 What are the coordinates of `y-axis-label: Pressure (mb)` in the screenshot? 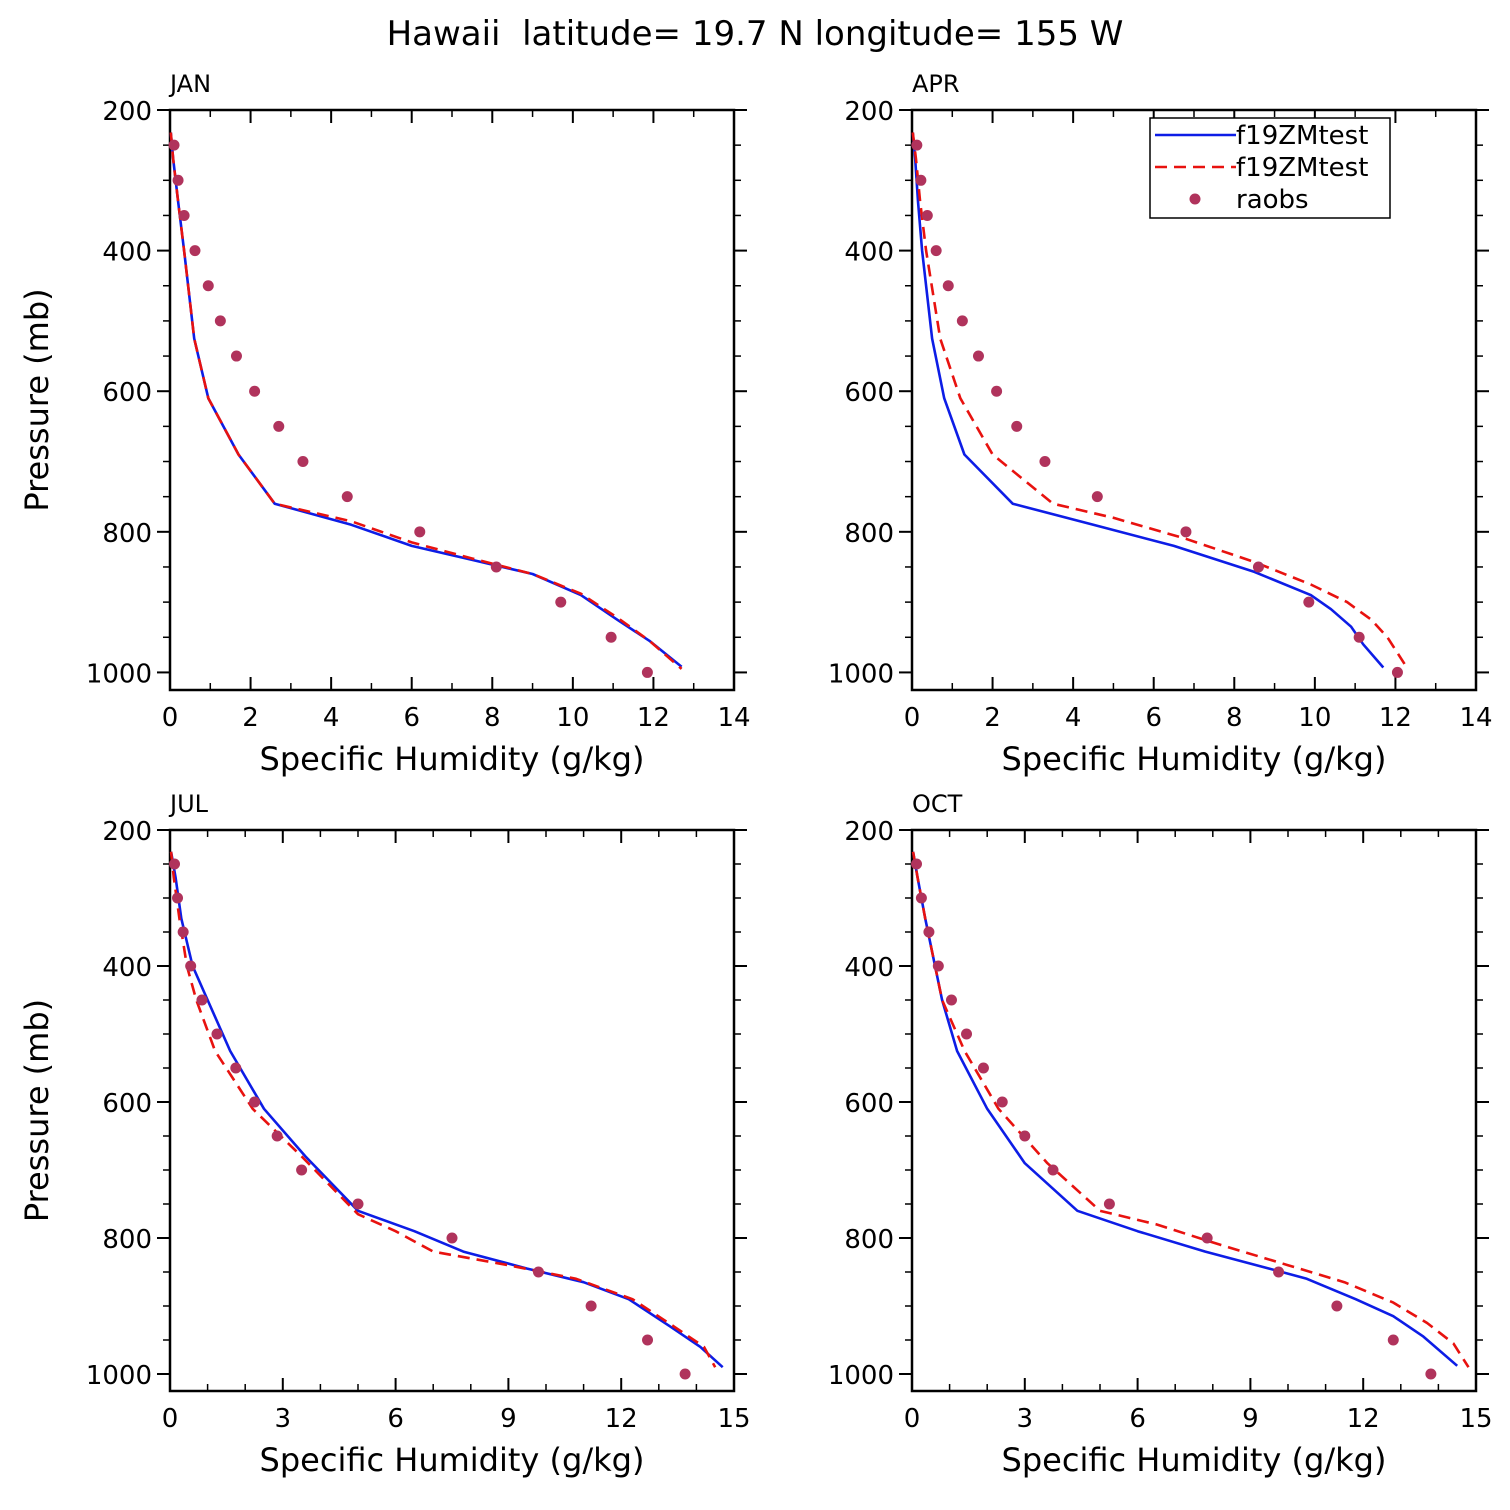 It's located at (37, 1110).